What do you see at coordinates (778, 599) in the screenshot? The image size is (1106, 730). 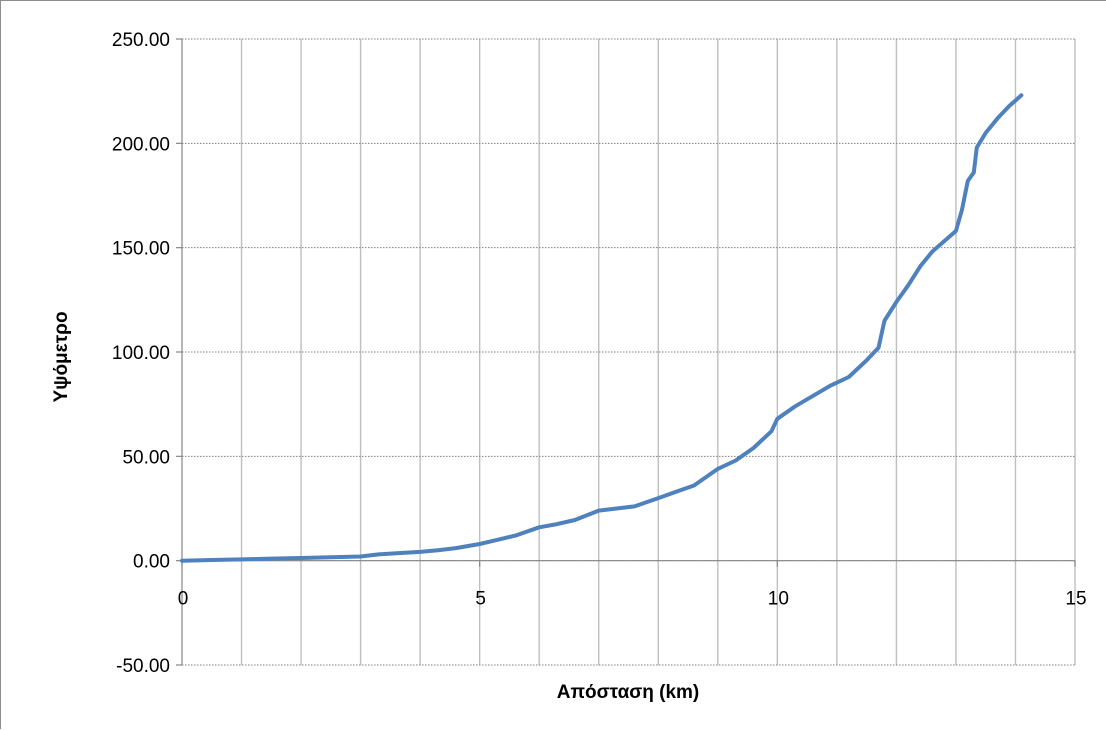 I see `x-tick-label: 10` at bounding box center [778, 599].